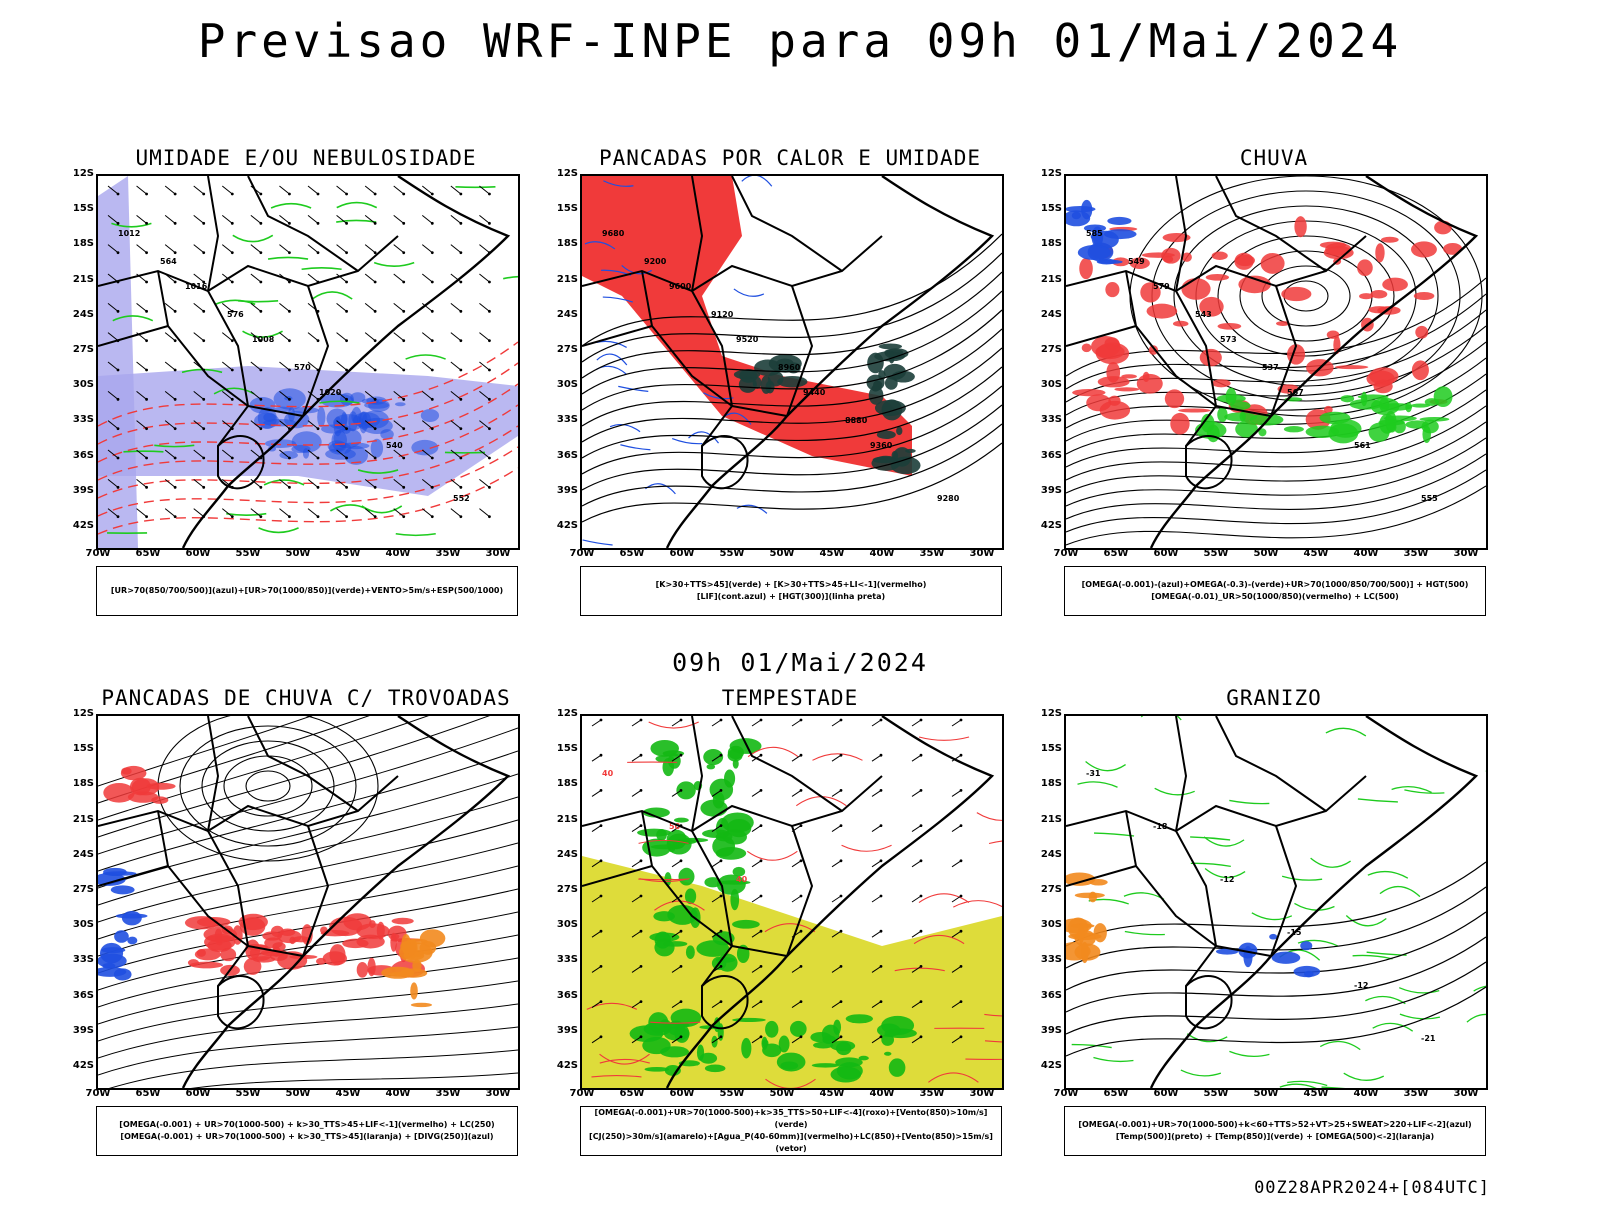  What do you see at coordinates (790, 698) in the screenshot?
I see `panel-title: TEMPESTADE` at bounding box center [790, 698].